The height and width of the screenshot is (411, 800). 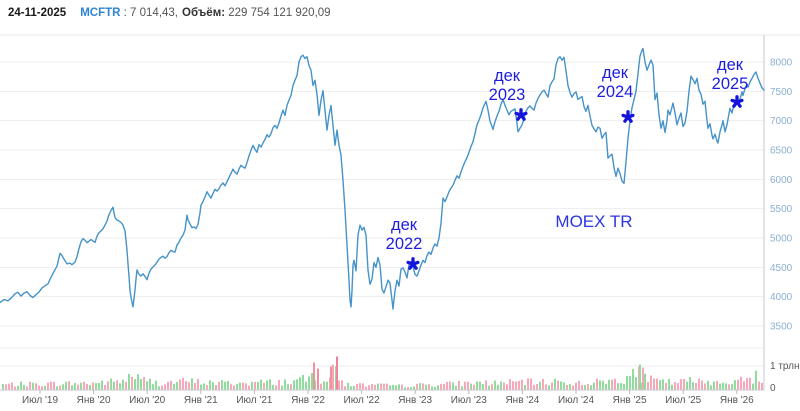 I want to click on ticker-price: 7 014,43,, so click(x=154, y=13).